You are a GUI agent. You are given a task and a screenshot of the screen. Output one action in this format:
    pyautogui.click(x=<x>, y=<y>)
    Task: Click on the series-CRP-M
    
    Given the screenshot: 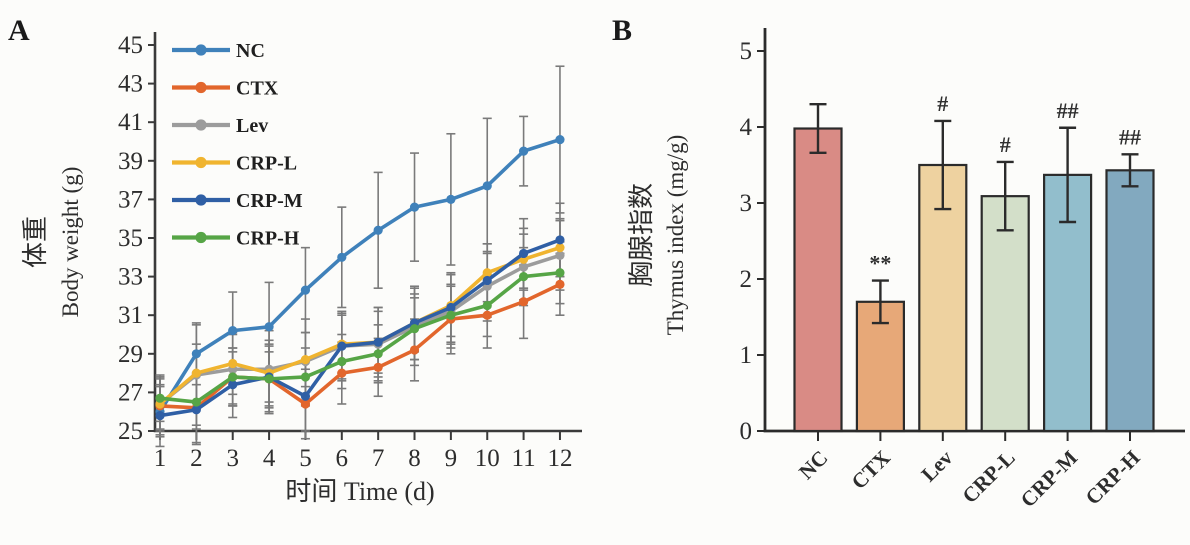 What is the action you would take?
    pyautogui.click(x=360, y=328)
    